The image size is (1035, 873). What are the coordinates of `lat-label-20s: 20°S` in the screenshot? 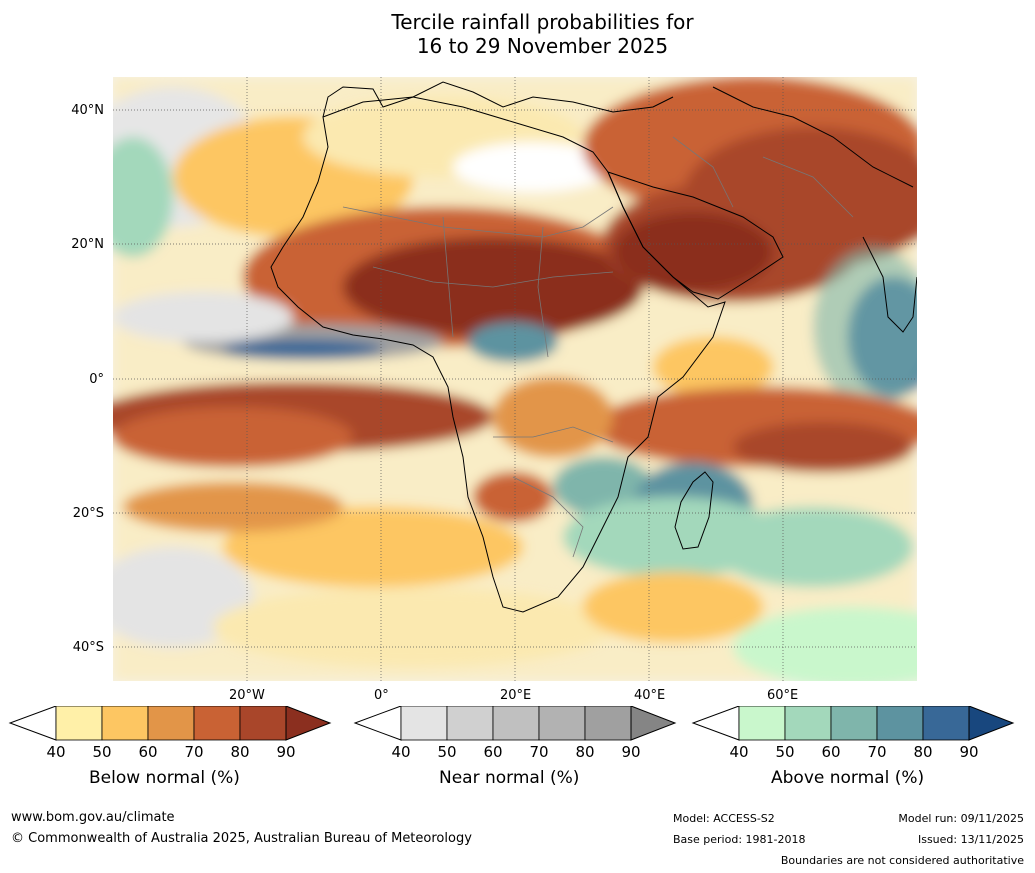 It's located at (88, 513).